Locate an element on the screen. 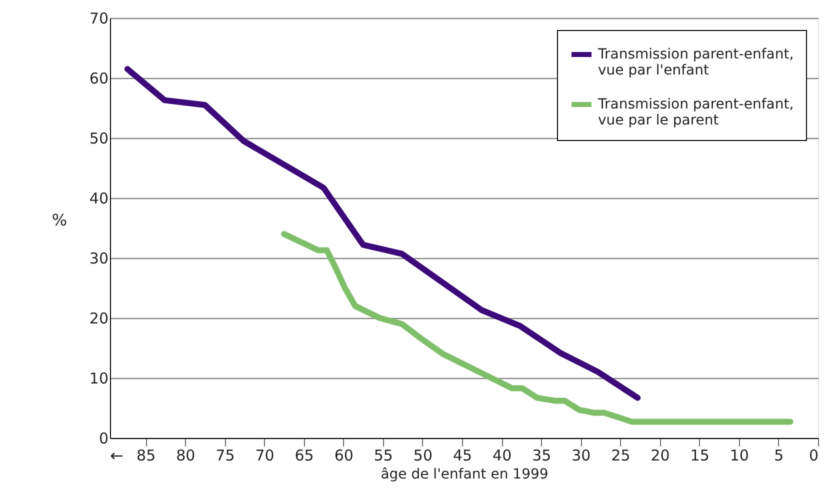 This screenshot has width=824, height=498. x-tick-label: 70 is located at coordinates (264, 455).